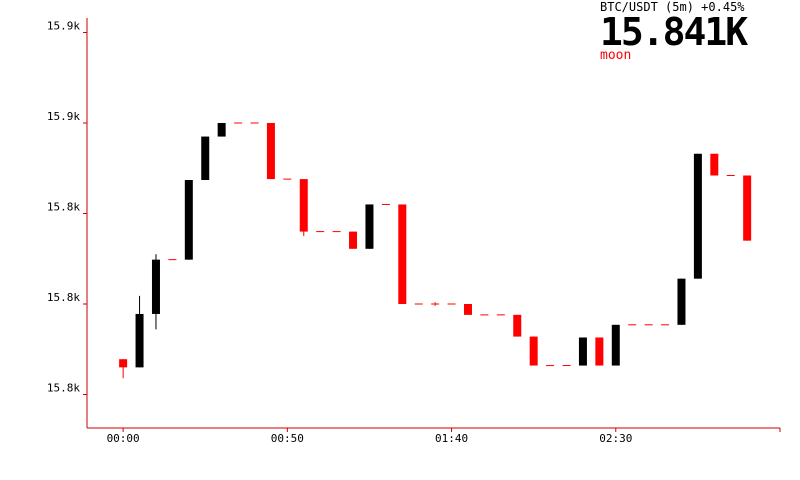  What do you see at coordinates (616, 55) in the screenshot?
I see `sentiment-comment: moon` at bounding box center [616, 55].